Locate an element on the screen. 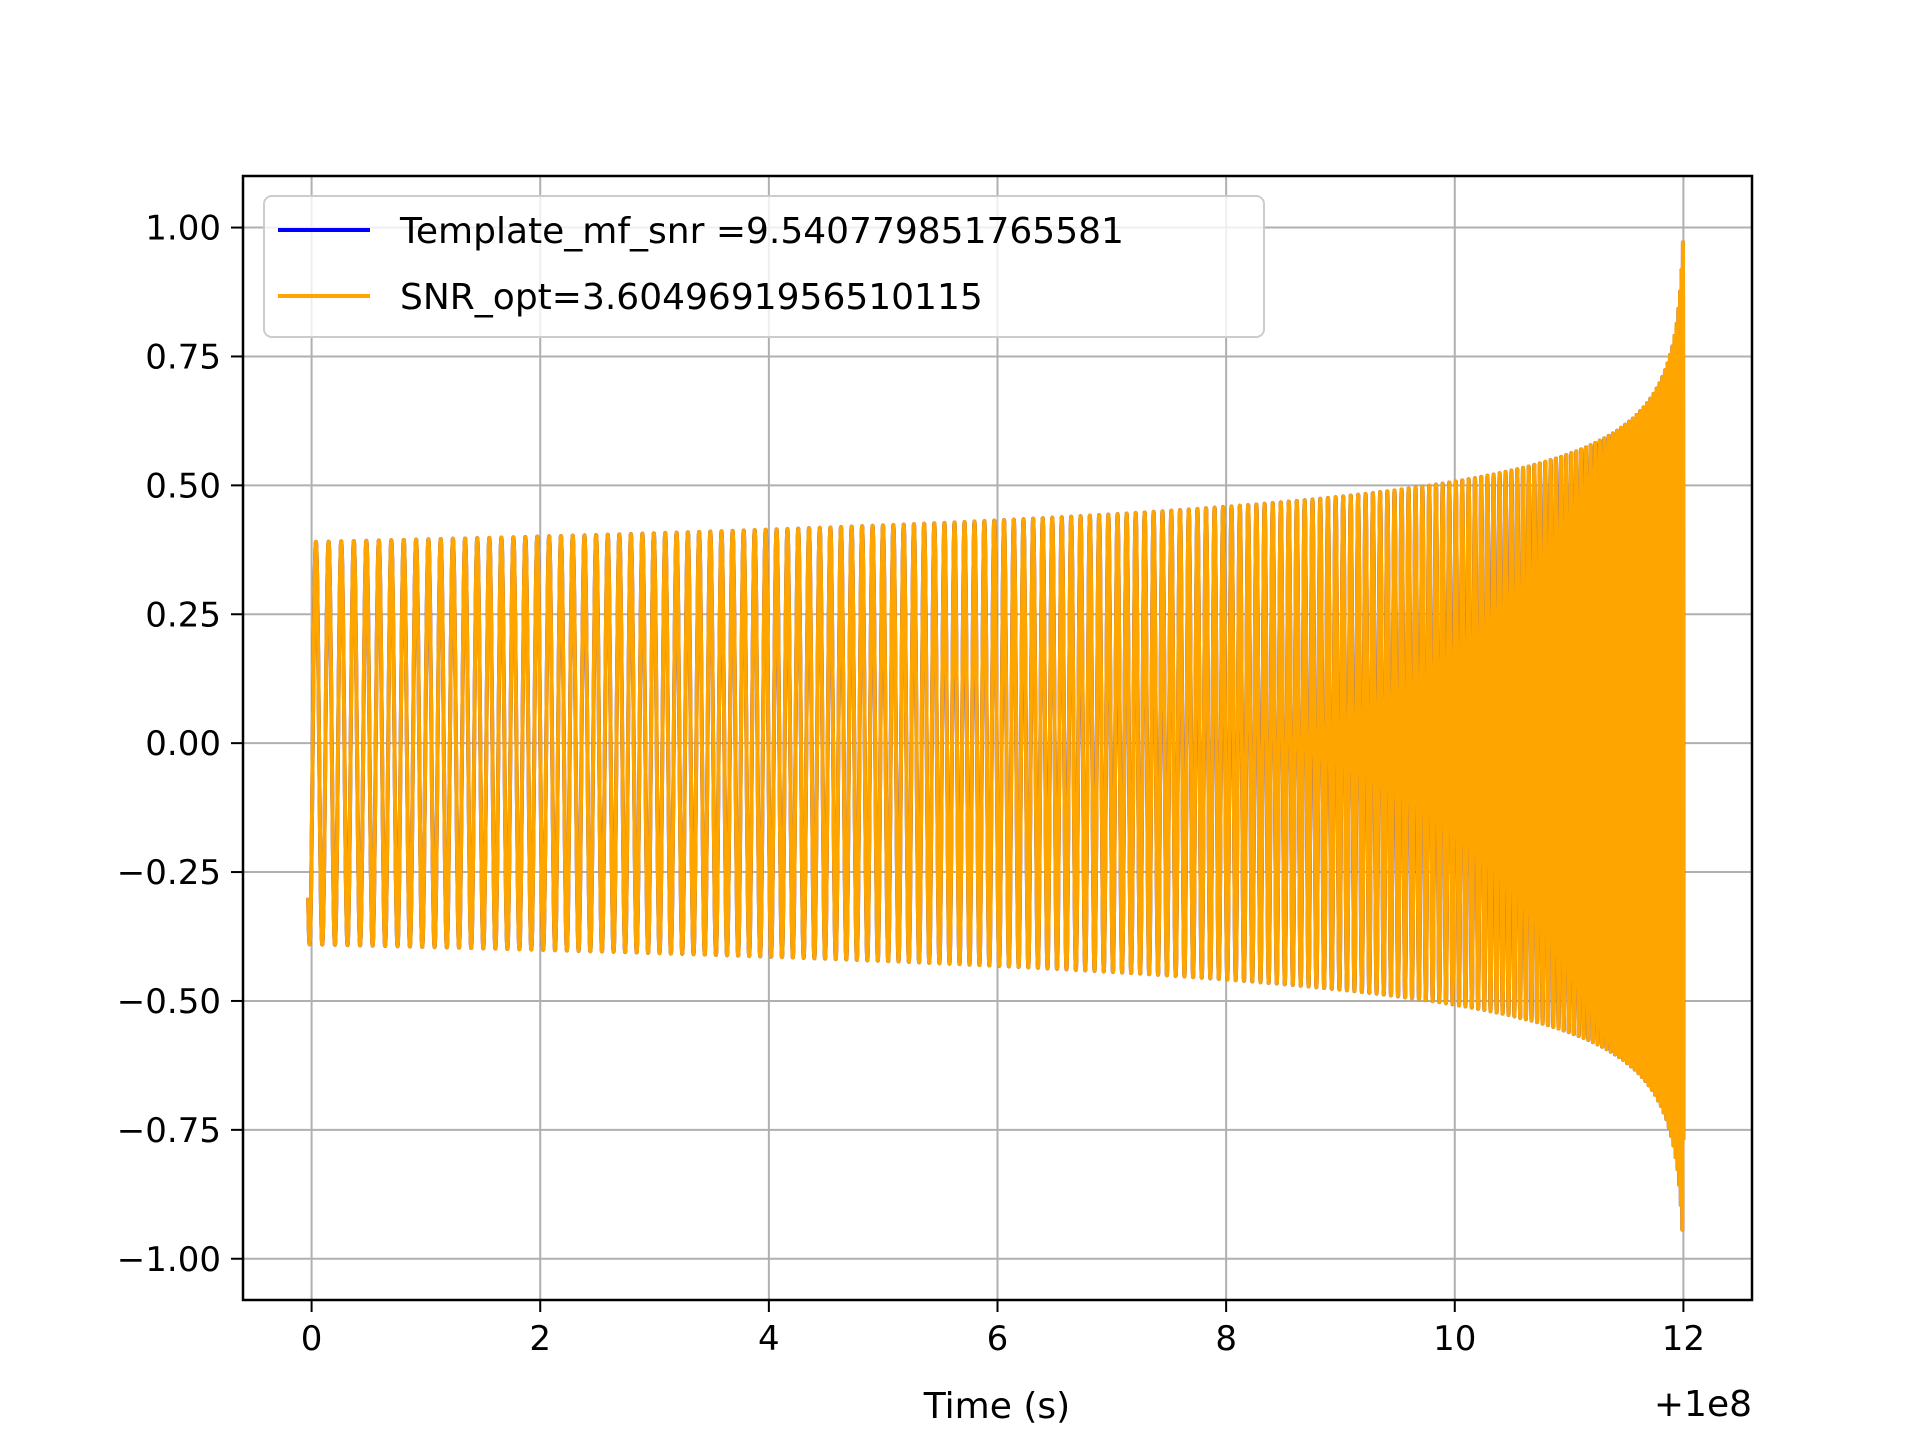  y-tick-label: −0.50 is located at coordinates (169, 1002).